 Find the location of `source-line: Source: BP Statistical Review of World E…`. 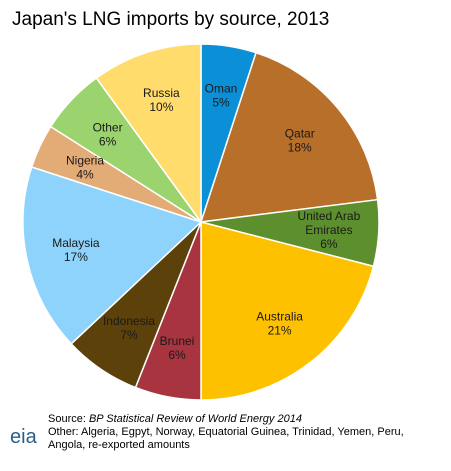

source-line: Source: BP Statistical Review of World E… is located at coordinates (248, 419).